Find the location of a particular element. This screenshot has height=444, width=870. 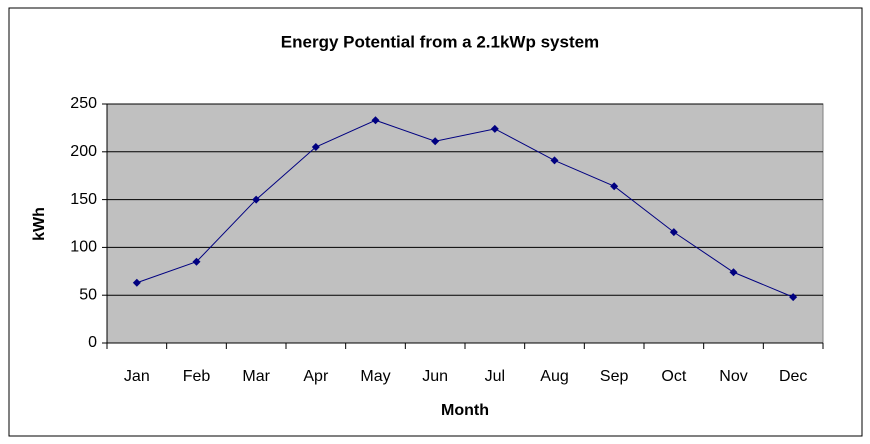

y-tick-label: 200 is located at coordinates (83, 151).